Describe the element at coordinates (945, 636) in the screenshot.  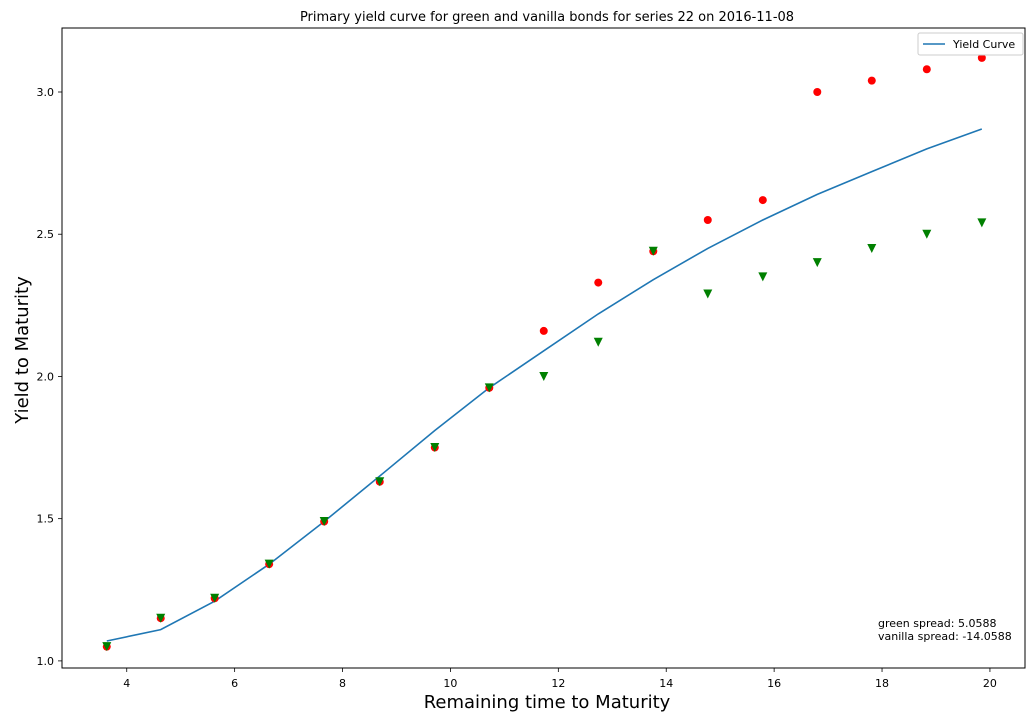
I see `vanilla-spread-annotation: vanilla spread: -14.0588` at that location.